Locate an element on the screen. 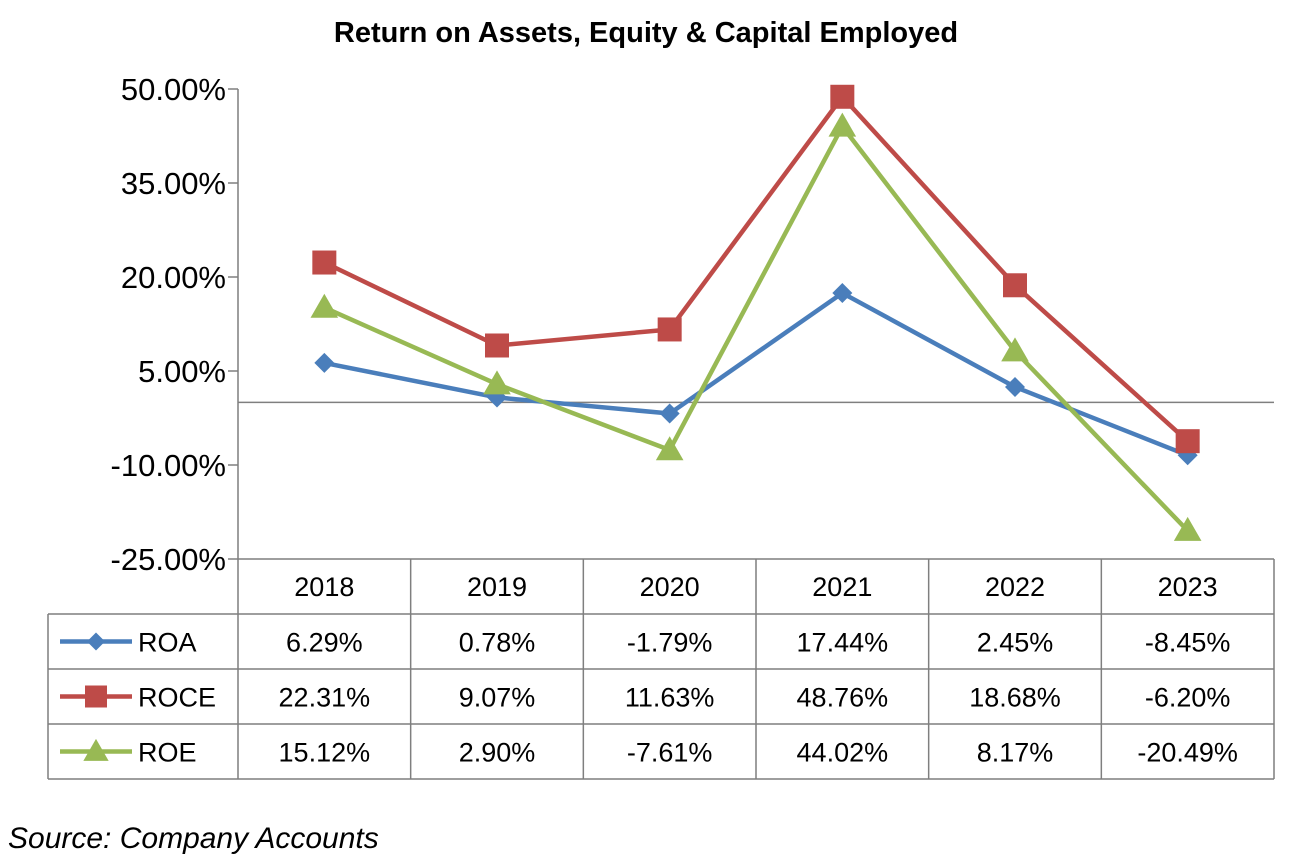 The height and width of the screenshot is (862, 1292). legend-key-roce is located at coordinates (96, 696).